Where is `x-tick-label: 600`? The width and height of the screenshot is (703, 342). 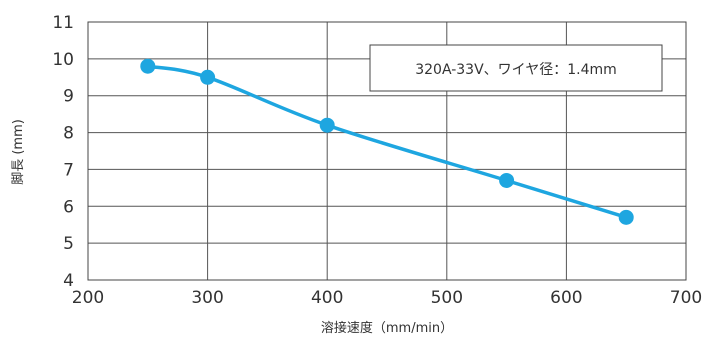 x-tick-label: 600 is located at coordinates (566, 298).